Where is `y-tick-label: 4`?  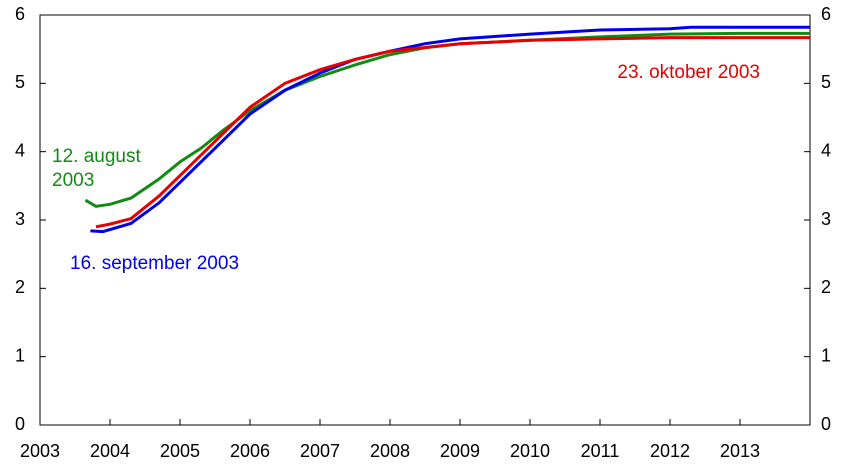 y-tick-label: 4 is located at coordinates (20, 150).